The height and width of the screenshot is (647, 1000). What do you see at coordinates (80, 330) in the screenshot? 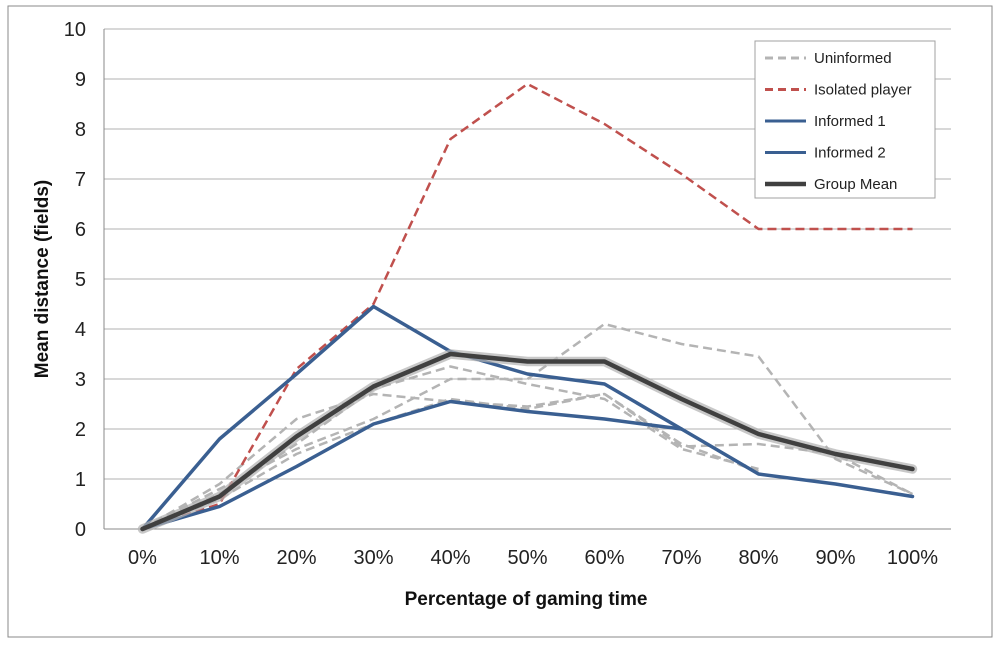
I see `y-tick-label: 4` at bounding box center [80, 330].